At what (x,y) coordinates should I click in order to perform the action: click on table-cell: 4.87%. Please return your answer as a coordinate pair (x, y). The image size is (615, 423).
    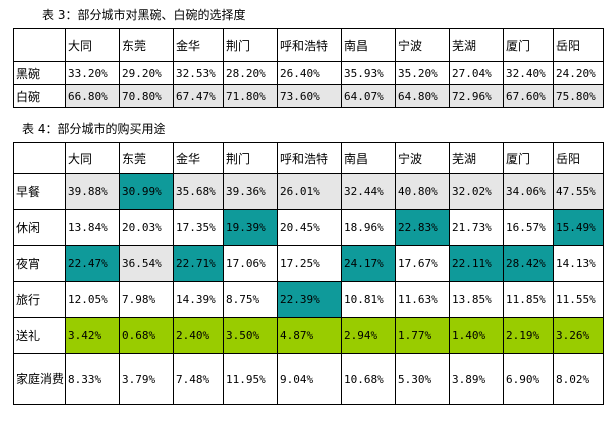
    Looking at the image, I should click on (309, 335).